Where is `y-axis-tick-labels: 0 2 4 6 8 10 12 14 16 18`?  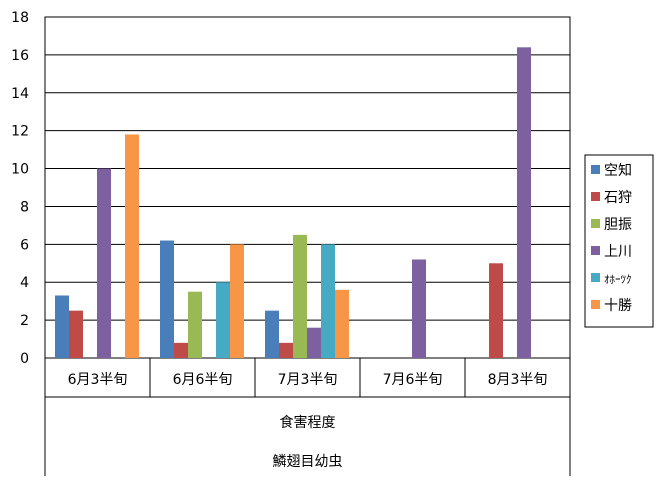
y-axis-tick-labels: 0 2 4 6 8 10 12 14 16 18 is located at coordinates (20, 188).